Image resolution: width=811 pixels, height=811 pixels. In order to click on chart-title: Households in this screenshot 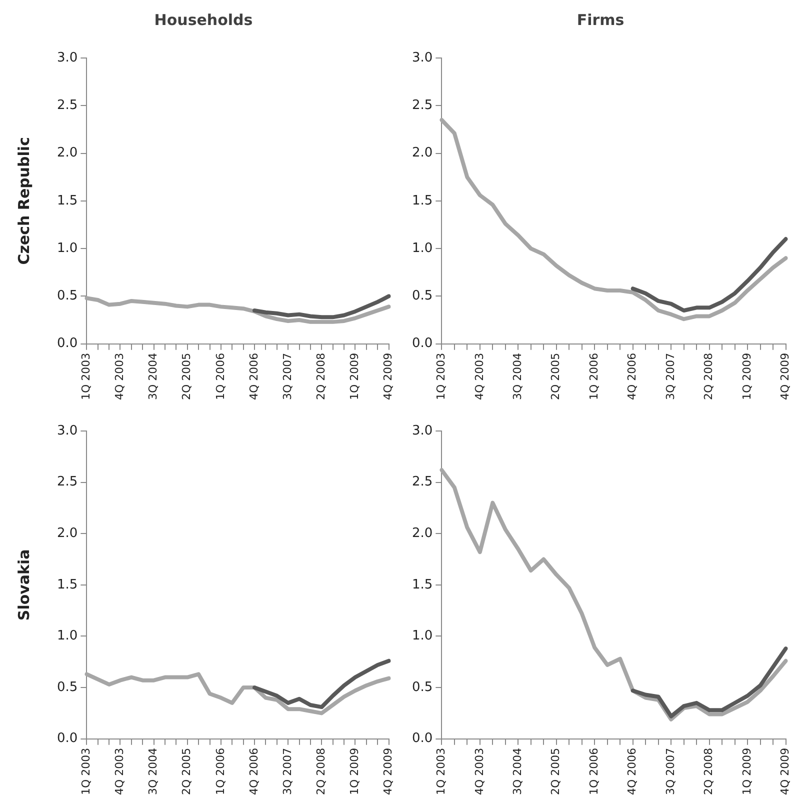, I will do `click(203, 19)`.